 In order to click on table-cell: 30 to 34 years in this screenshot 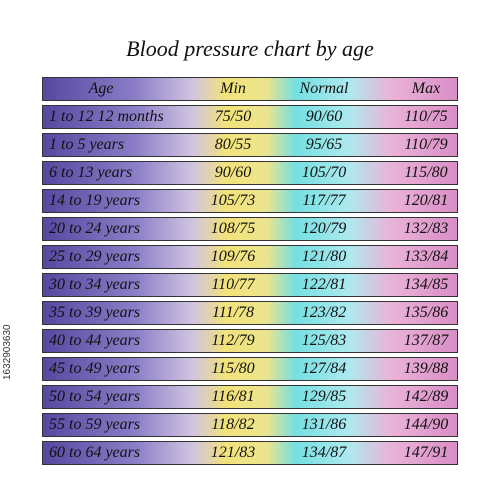, I will do `click(95, 284)`.